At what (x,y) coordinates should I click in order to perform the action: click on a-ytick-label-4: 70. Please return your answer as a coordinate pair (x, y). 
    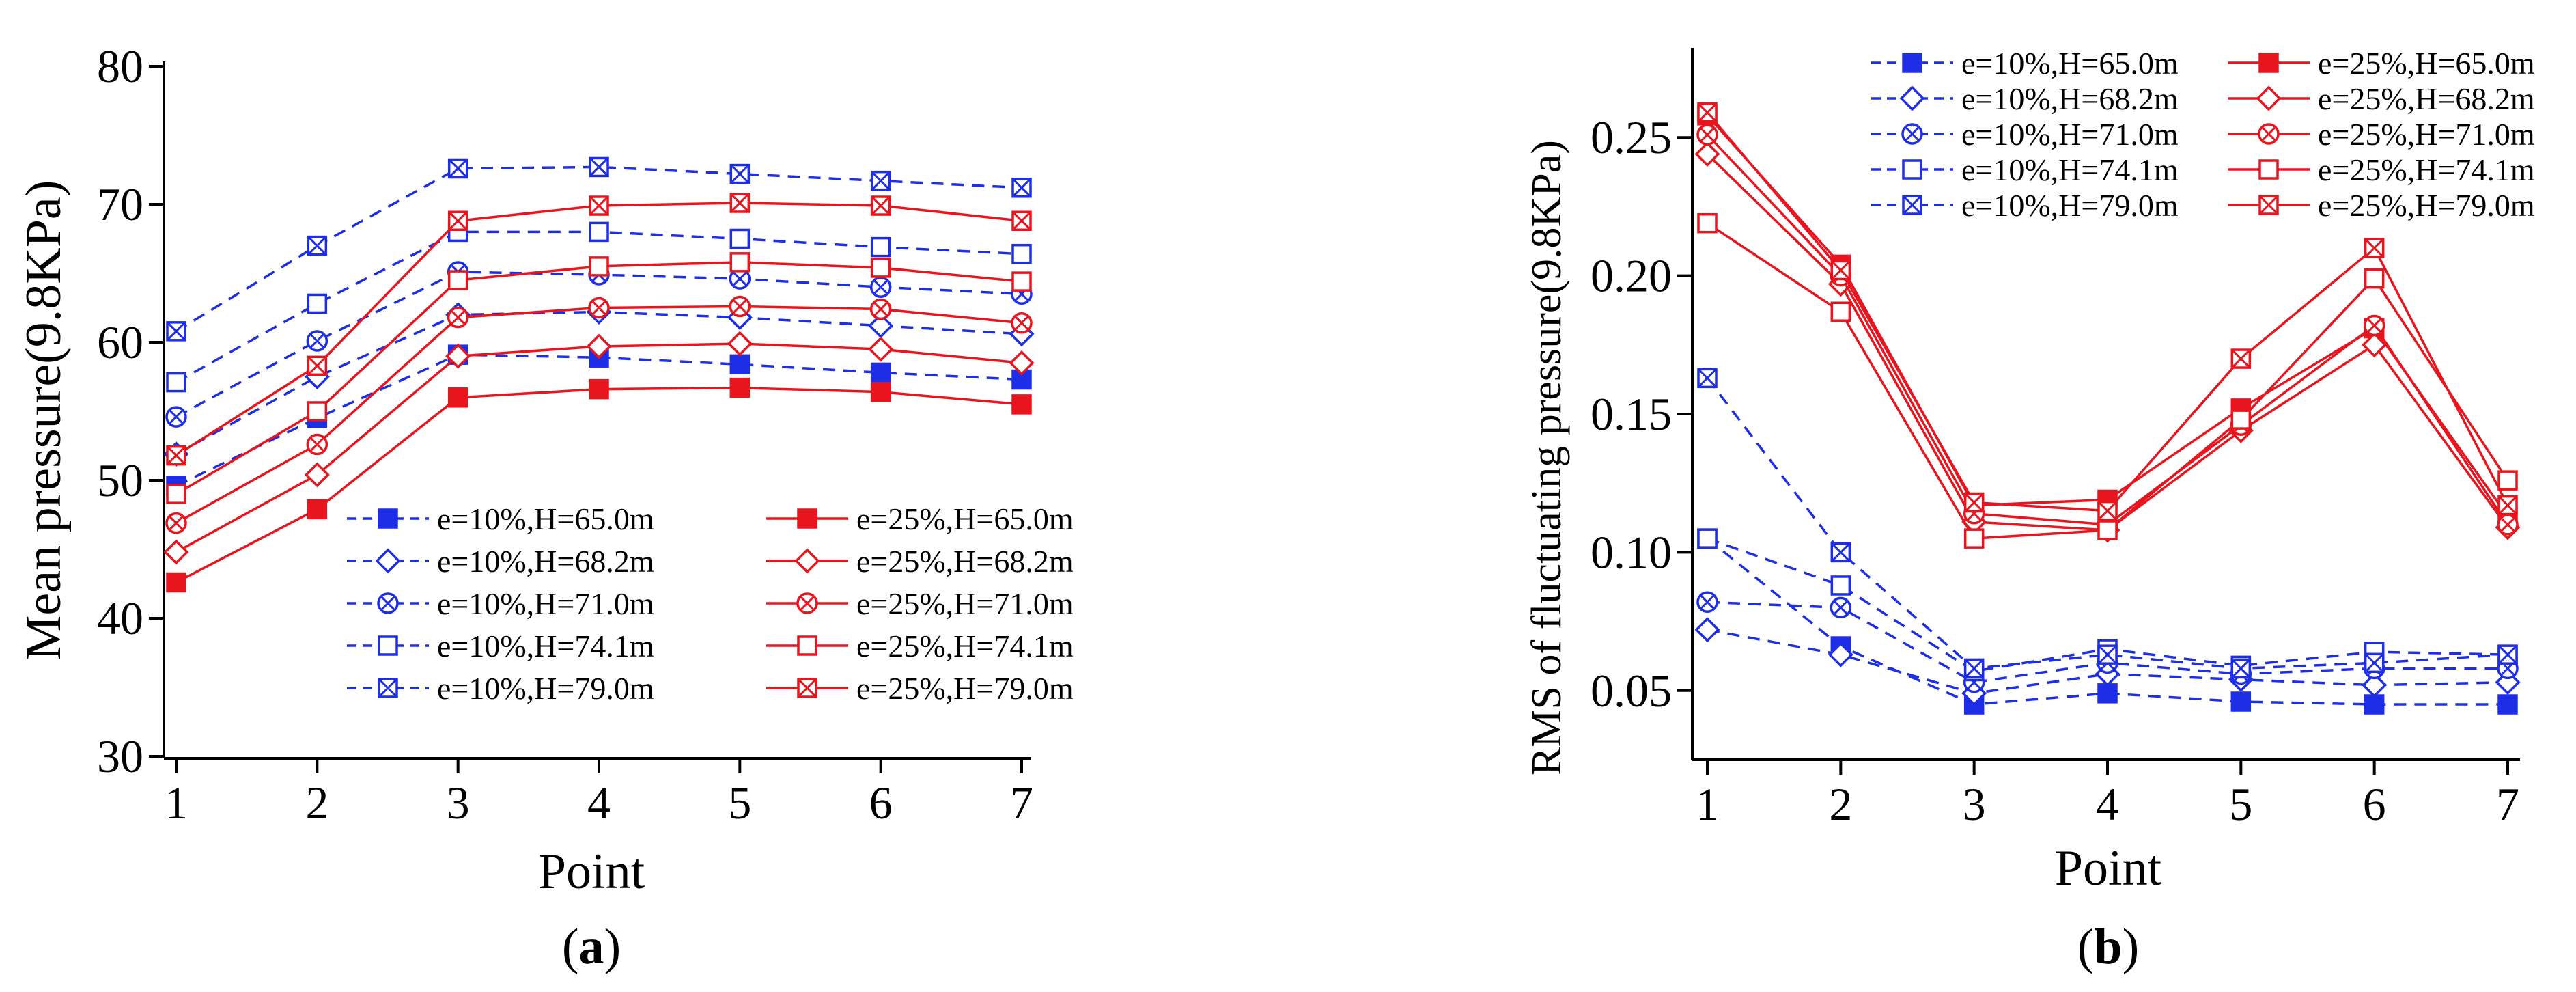
    Looking at the image, I should click on (120, 204).